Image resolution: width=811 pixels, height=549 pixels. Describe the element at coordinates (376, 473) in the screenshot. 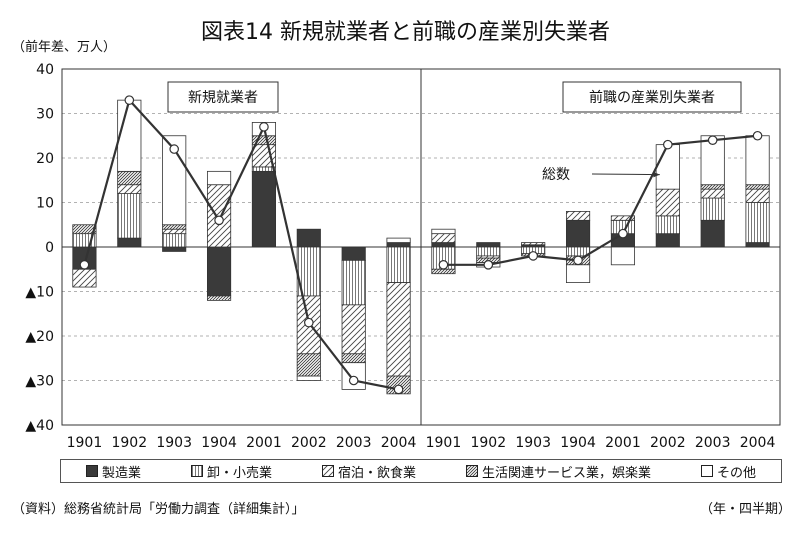

I see `legend-label-accommodation-food: 宿泊・飲食業` at that location.